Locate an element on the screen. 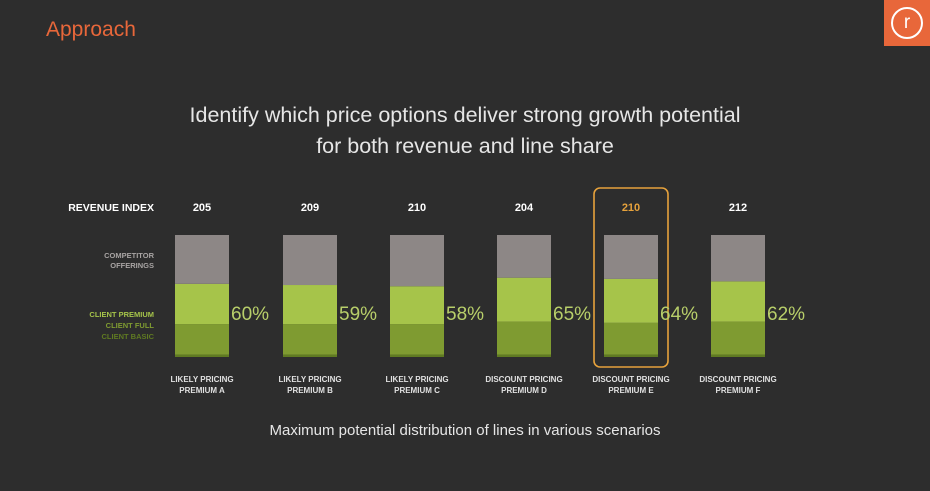  logo-ring-icon: r is located at coordinates (907, 23).